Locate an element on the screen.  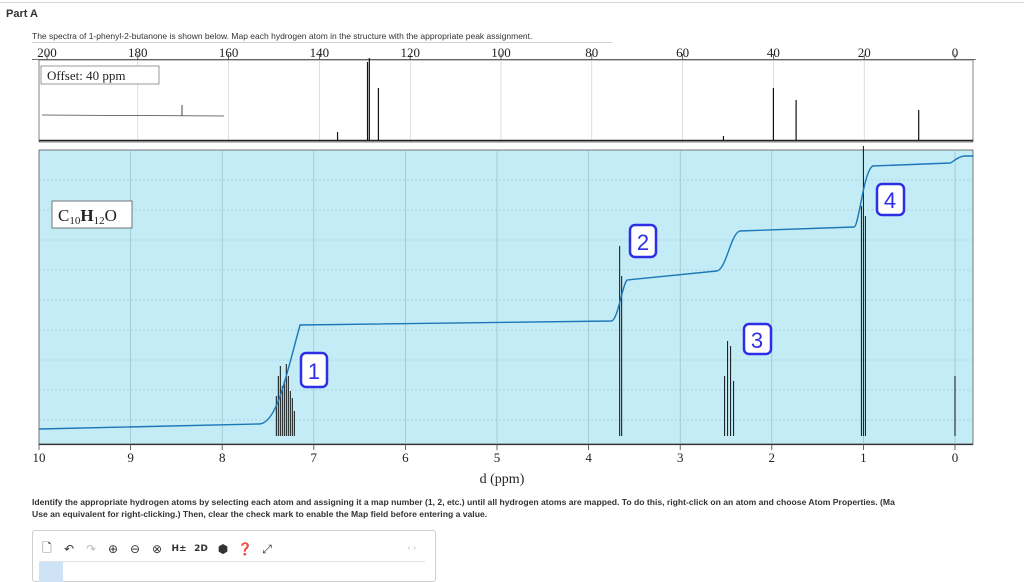
zoom-out-icon: ⊖ is located at coordinates (135, 549).